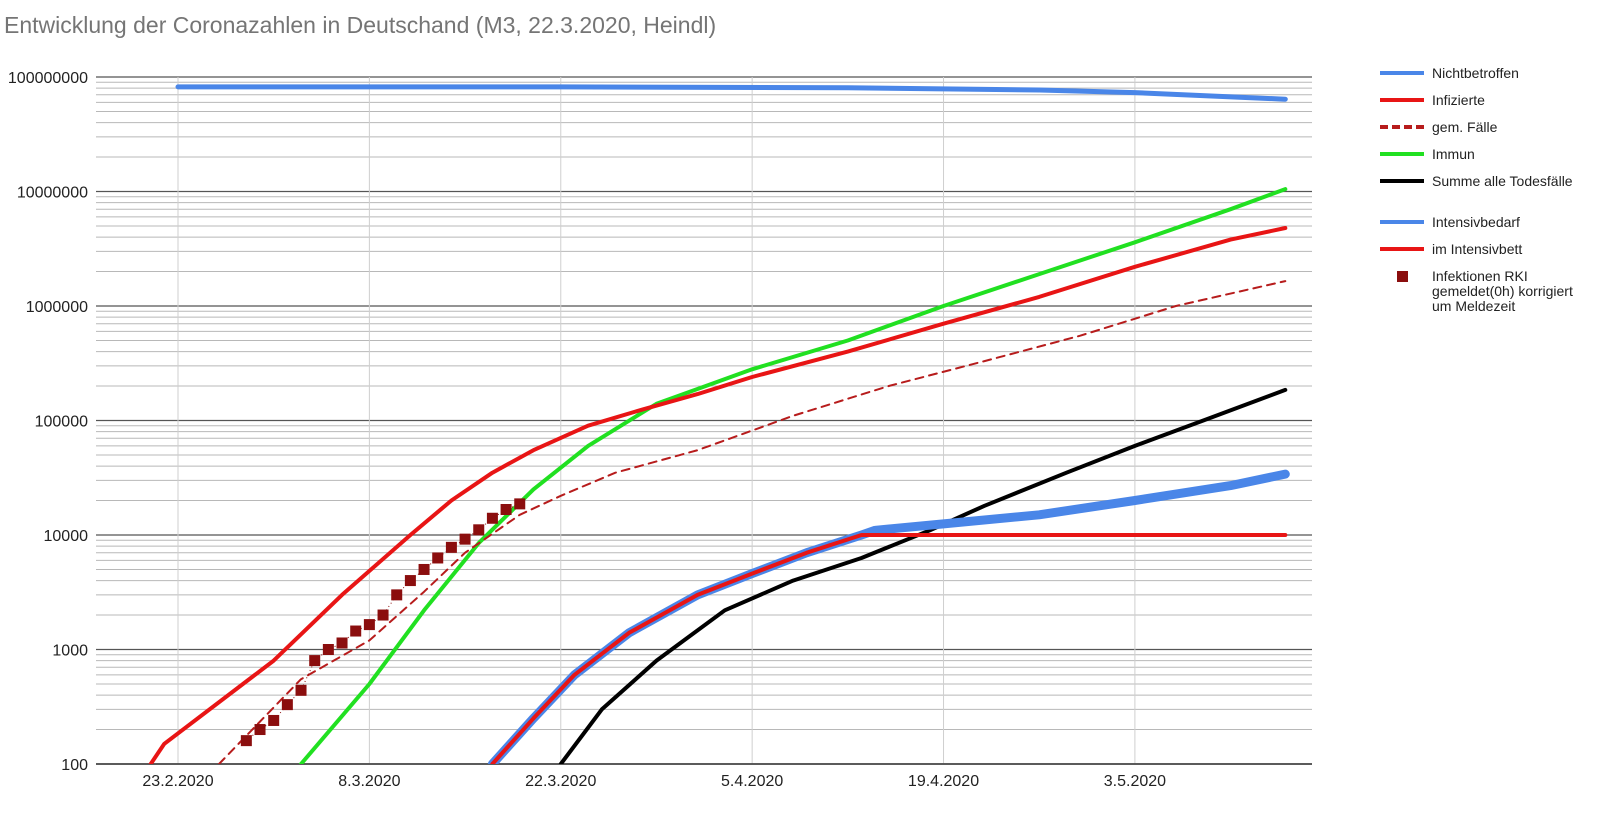  I want to click on x-tick-label: 8.3.2020, so click(369, 781).